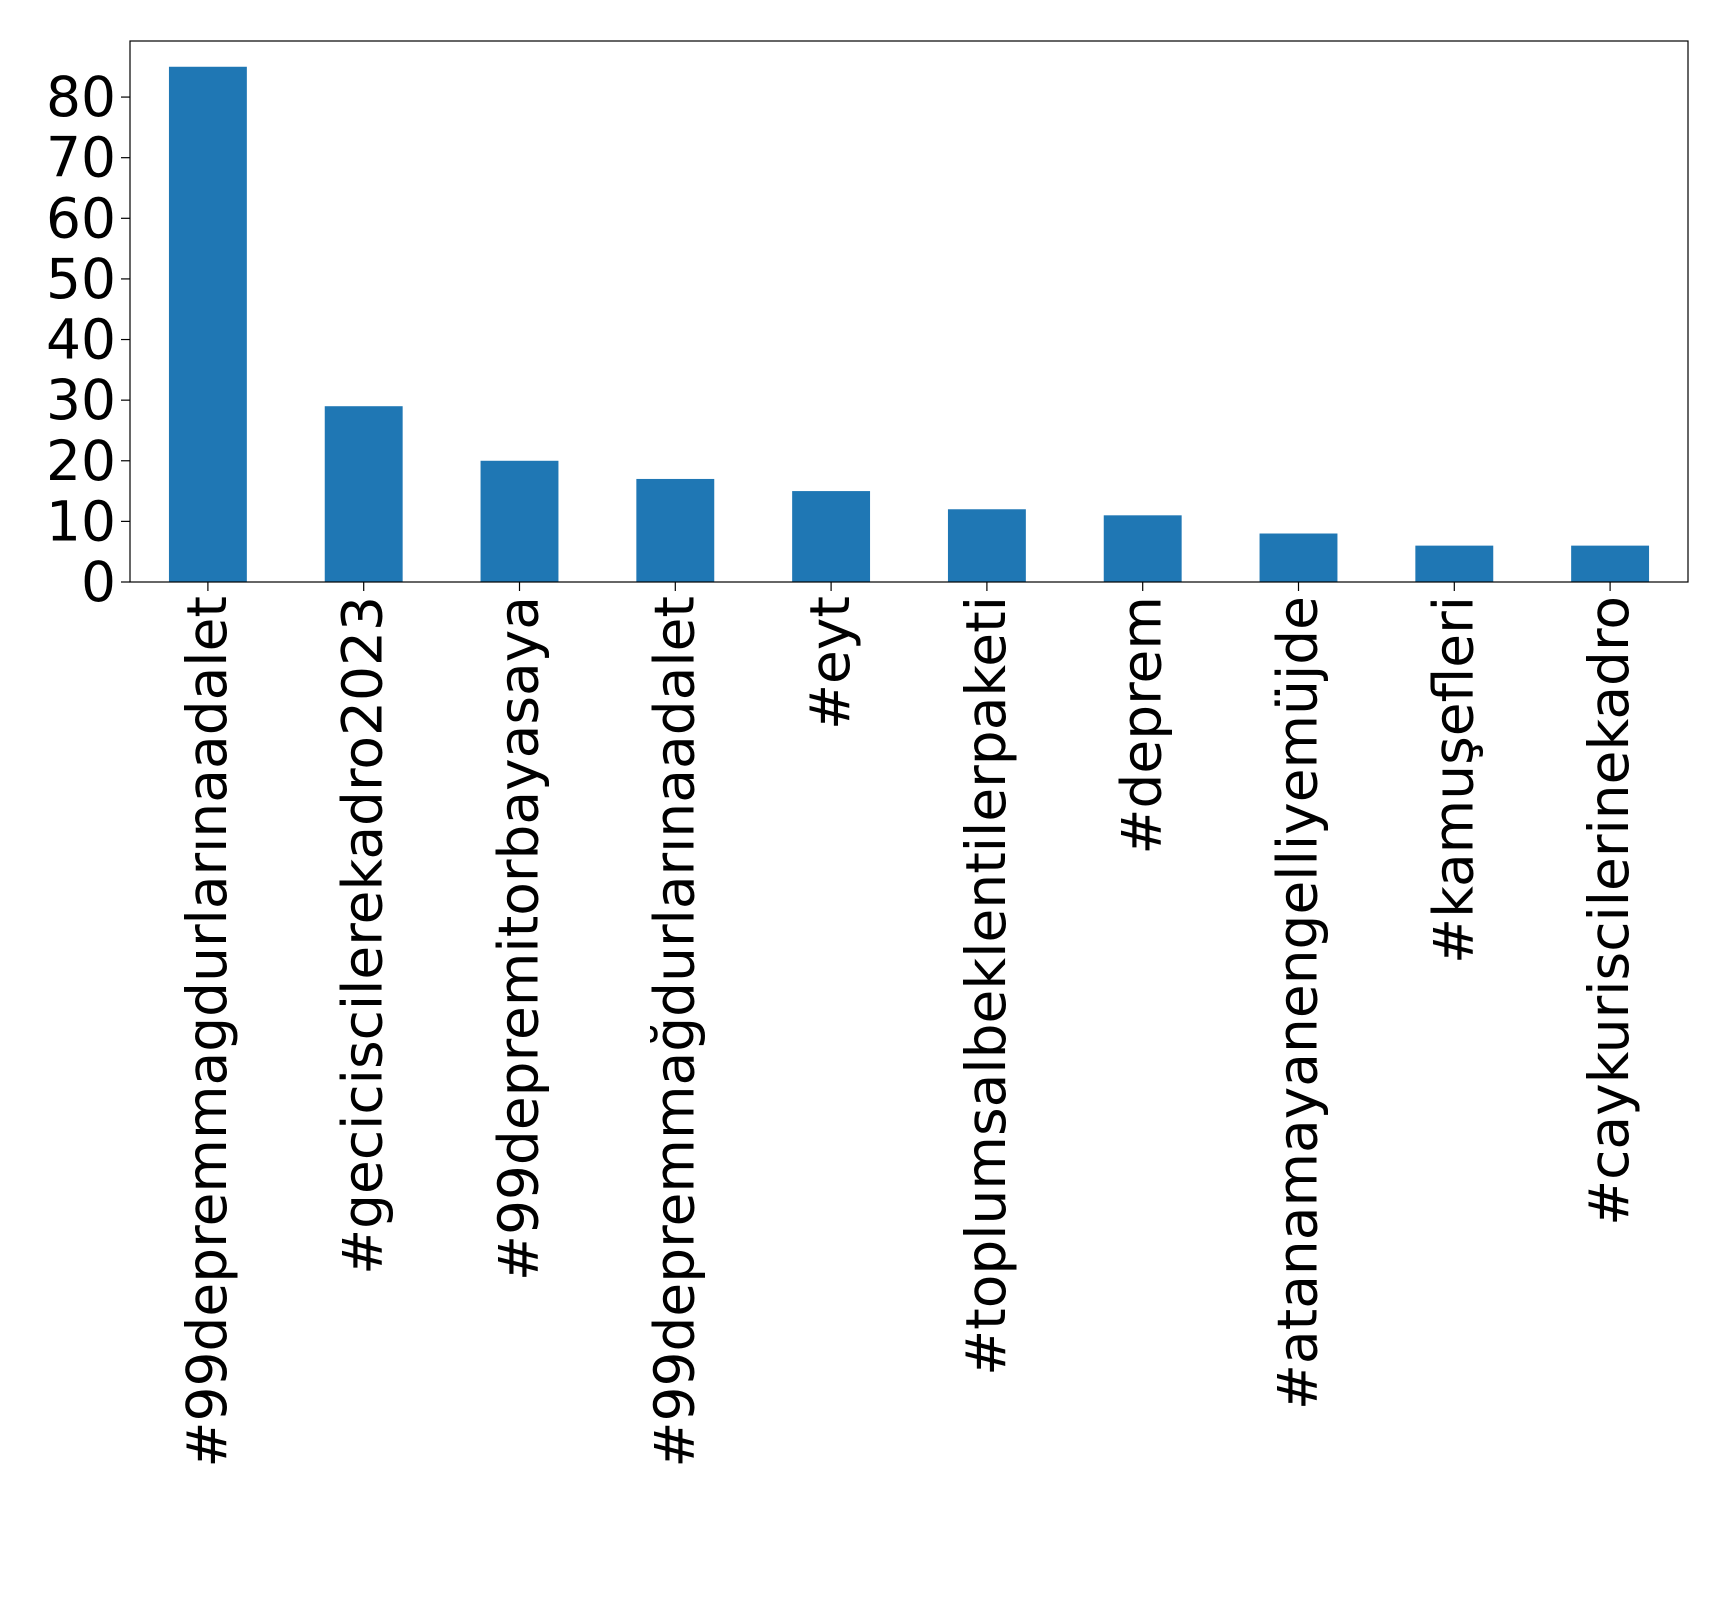  What do you see at coordinates (674, 1032) in the screenshot?
I see `x-tick-label: #99depremmağdurlarınaadalet` at bounding box center [674, 1032].